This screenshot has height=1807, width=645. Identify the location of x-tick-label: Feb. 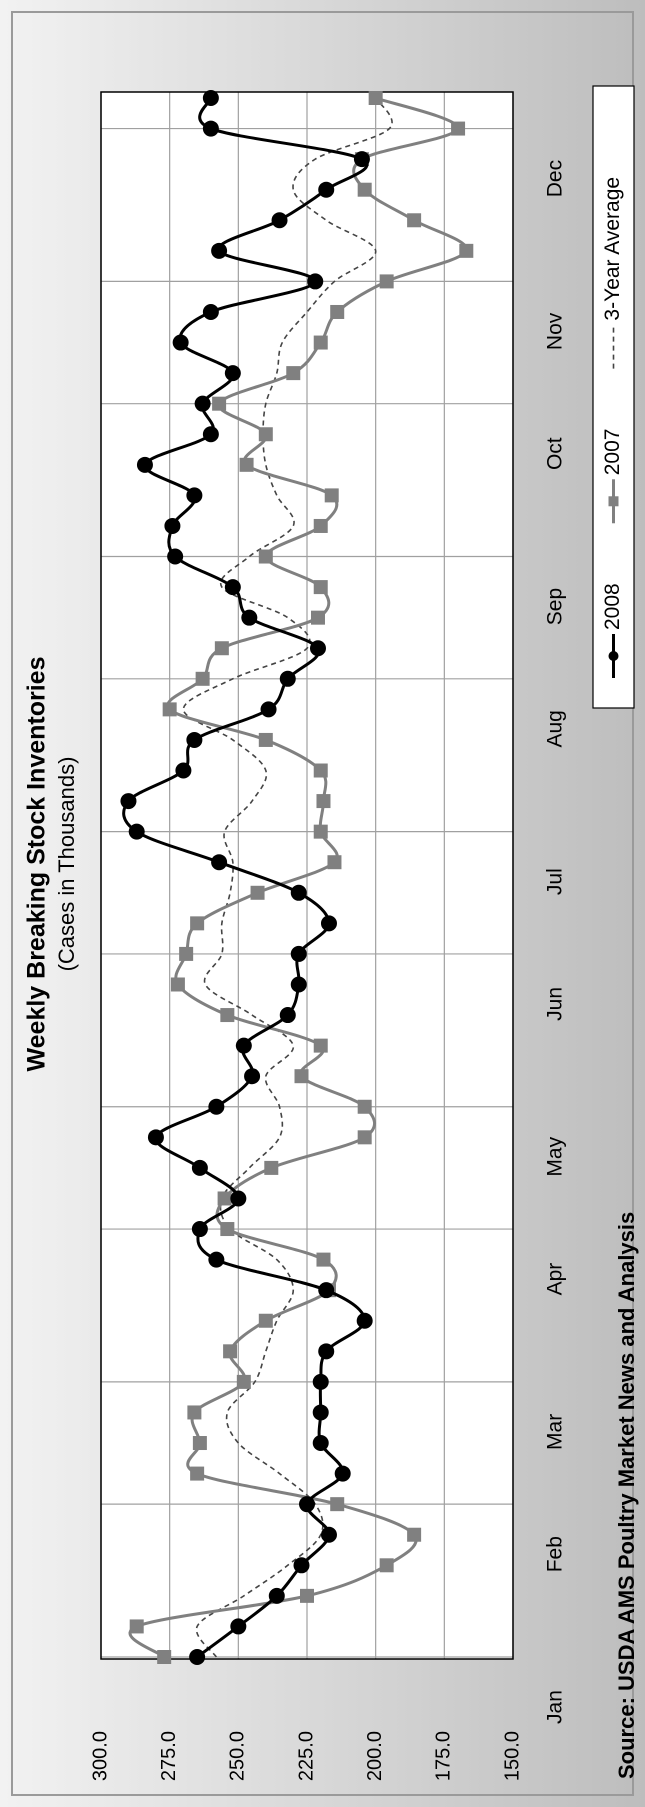
(555, 1554).